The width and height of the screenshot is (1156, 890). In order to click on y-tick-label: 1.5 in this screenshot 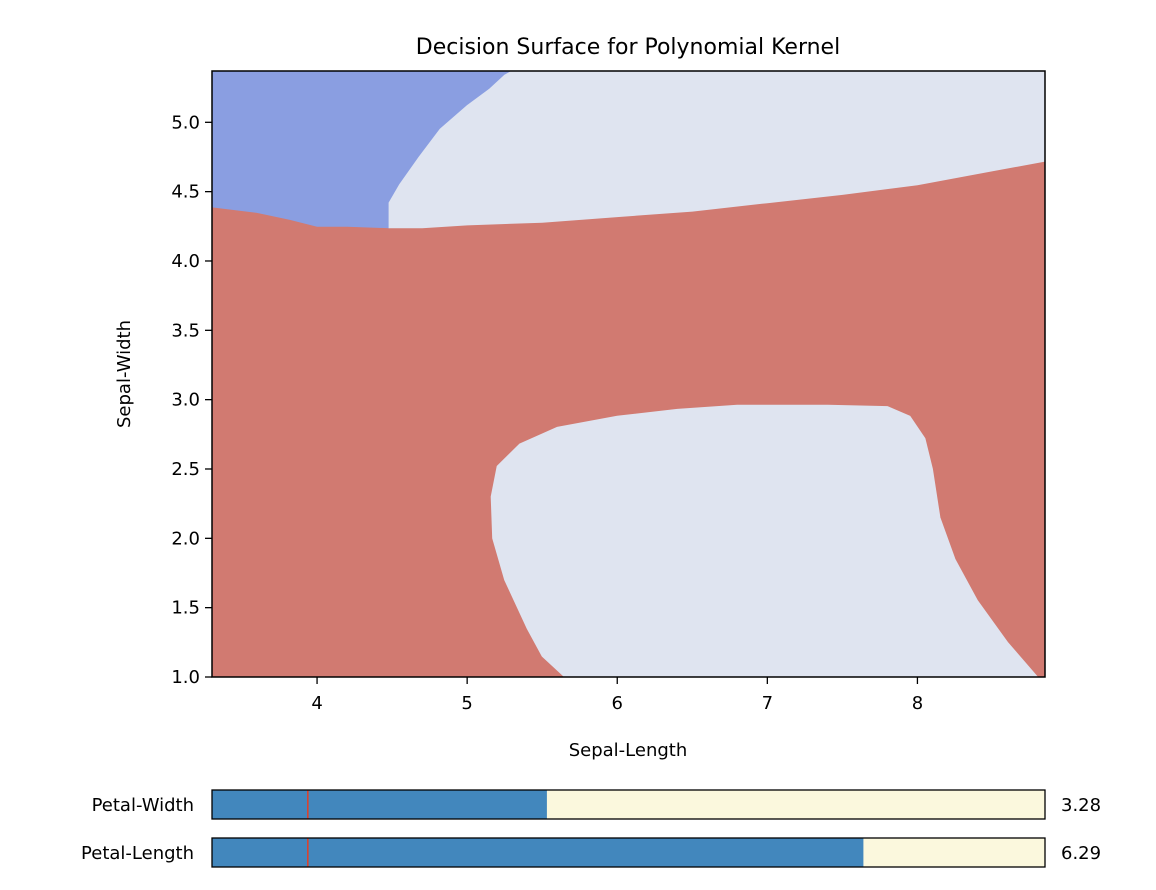, I will do `click(185, 608)`.